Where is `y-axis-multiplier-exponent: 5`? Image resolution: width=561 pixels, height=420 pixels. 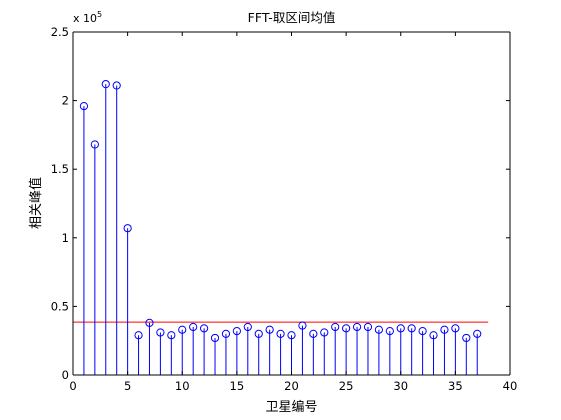
y-axis-multiplier-exponent: 5 is located at coordinates (99, 14).